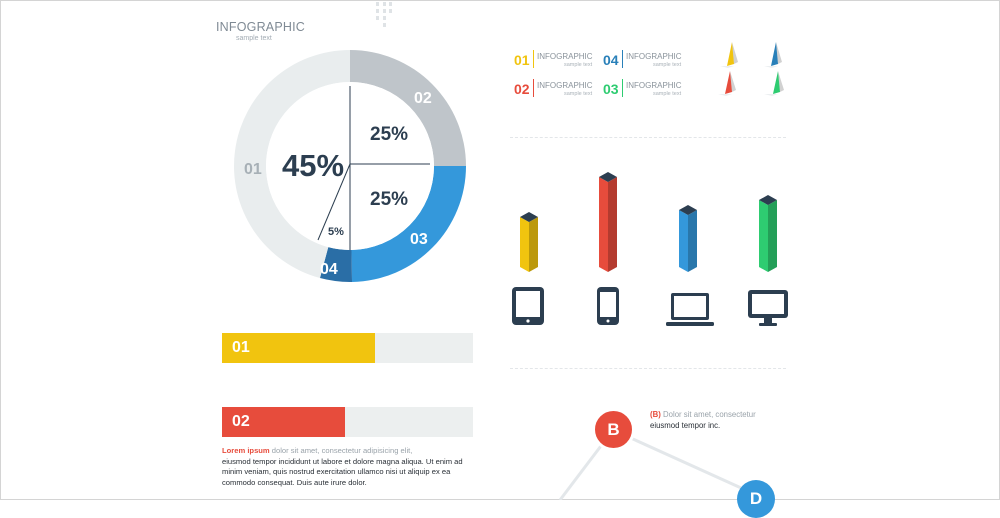 The image size is (1000, 518). Describe the element at coordinates (423, 98) in the screenshot. I see `donut-label-02: 02` at that location.